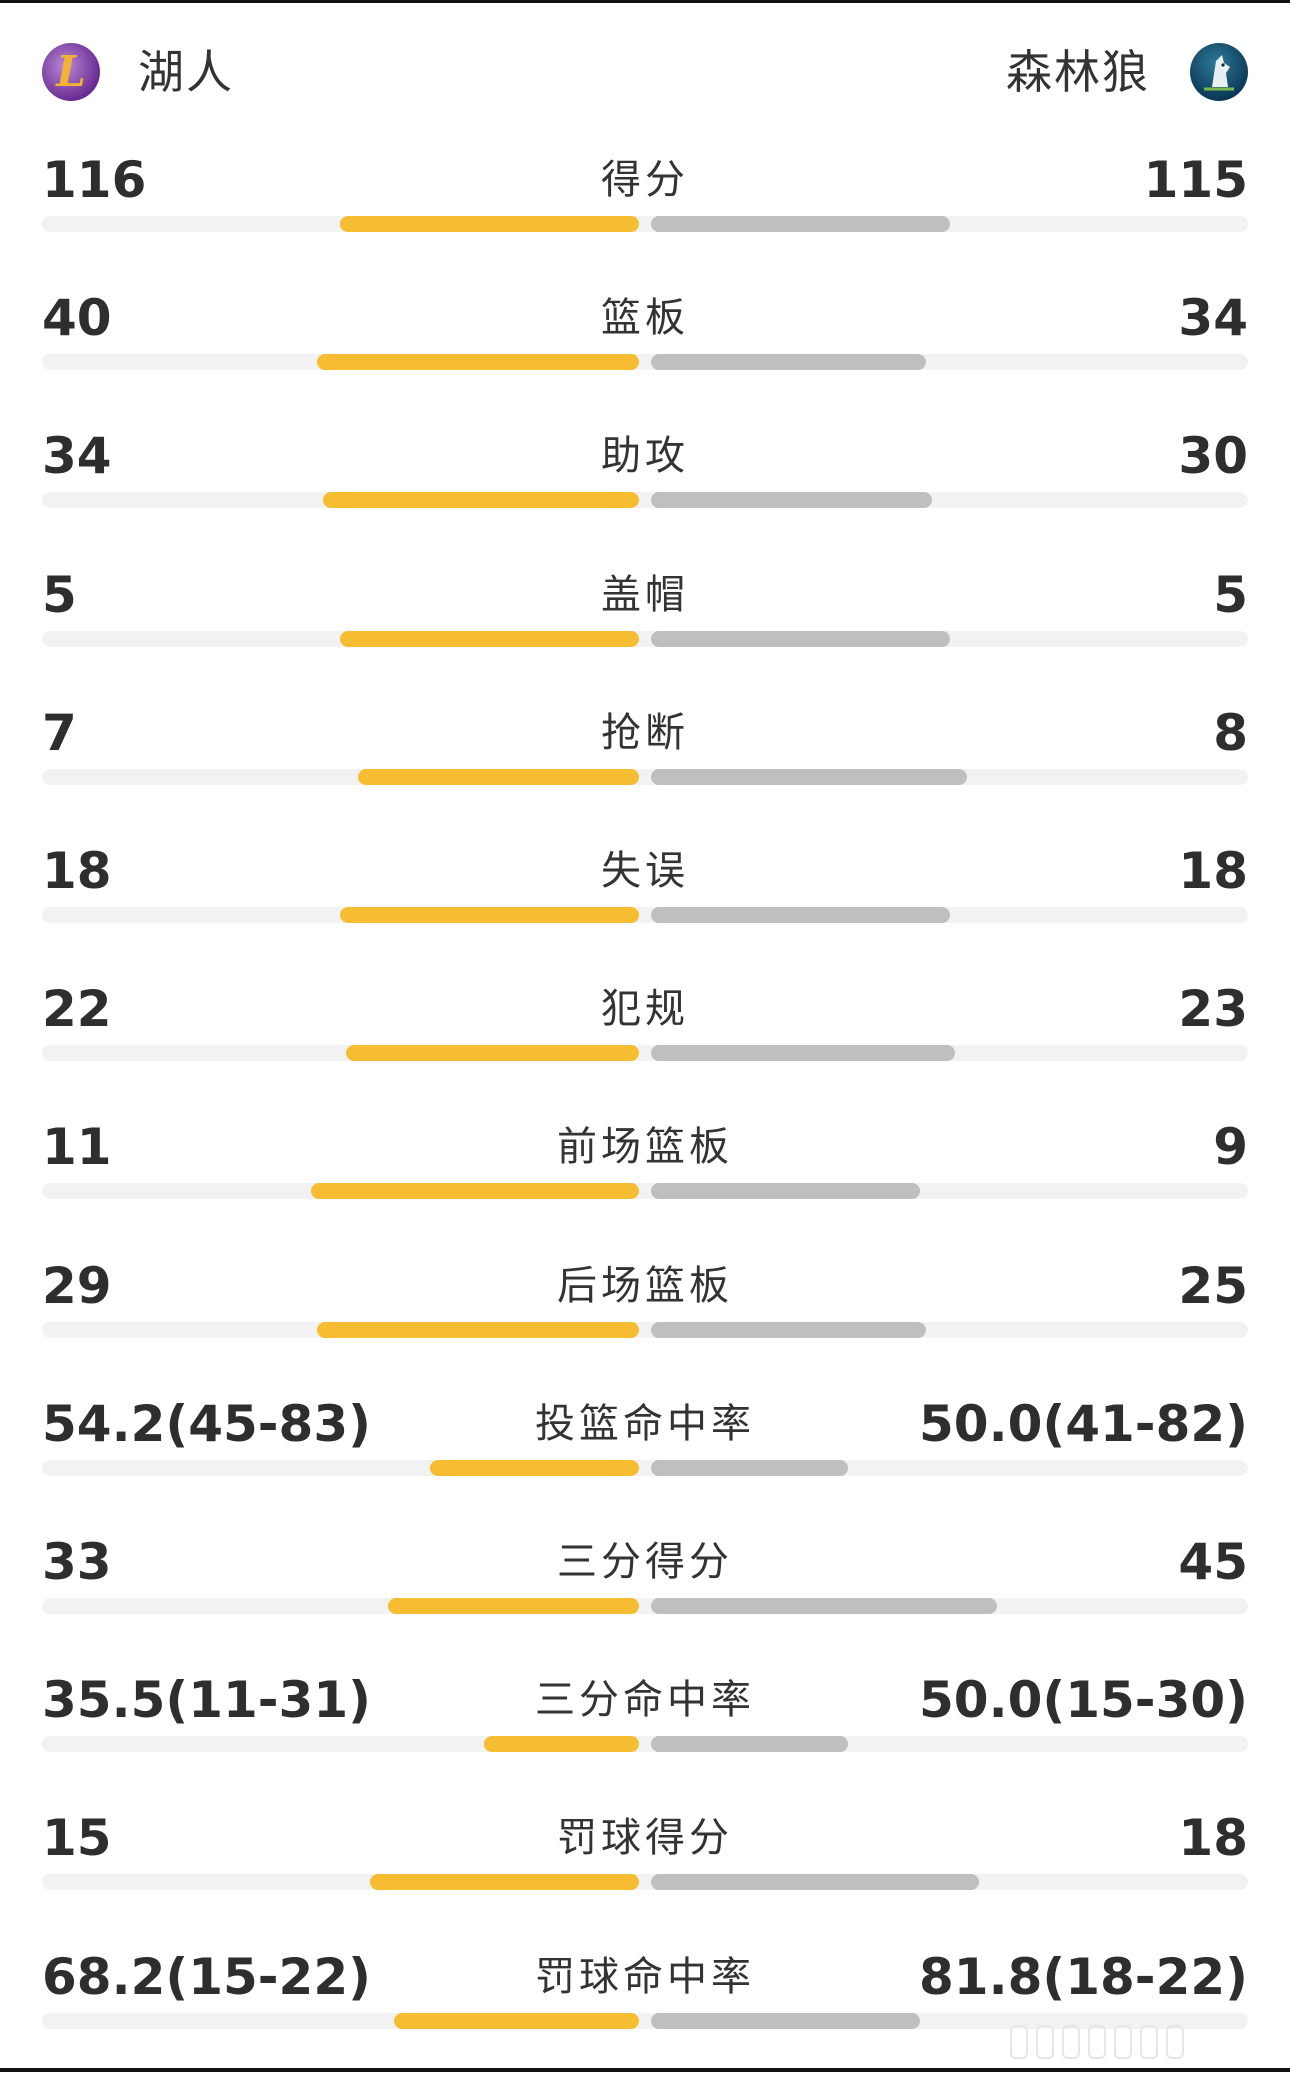 The image size is (1290, 2079). Describe the element at coordinates (206, 1700) in the screenshot. I see `home-stat-value: 35.5(11-31)` at that location.